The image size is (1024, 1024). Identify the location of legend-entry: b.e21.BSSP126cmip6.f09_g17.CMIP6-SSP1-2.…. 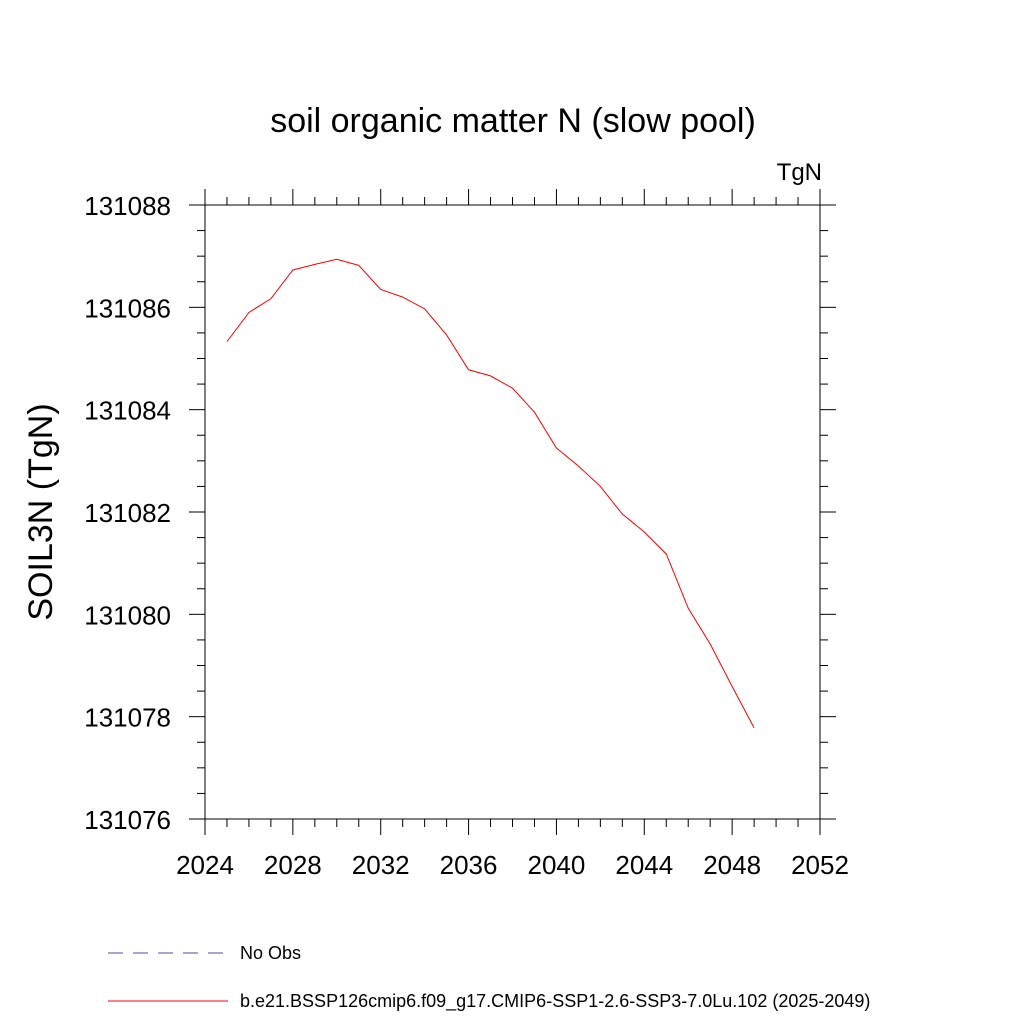
(555, 1001).